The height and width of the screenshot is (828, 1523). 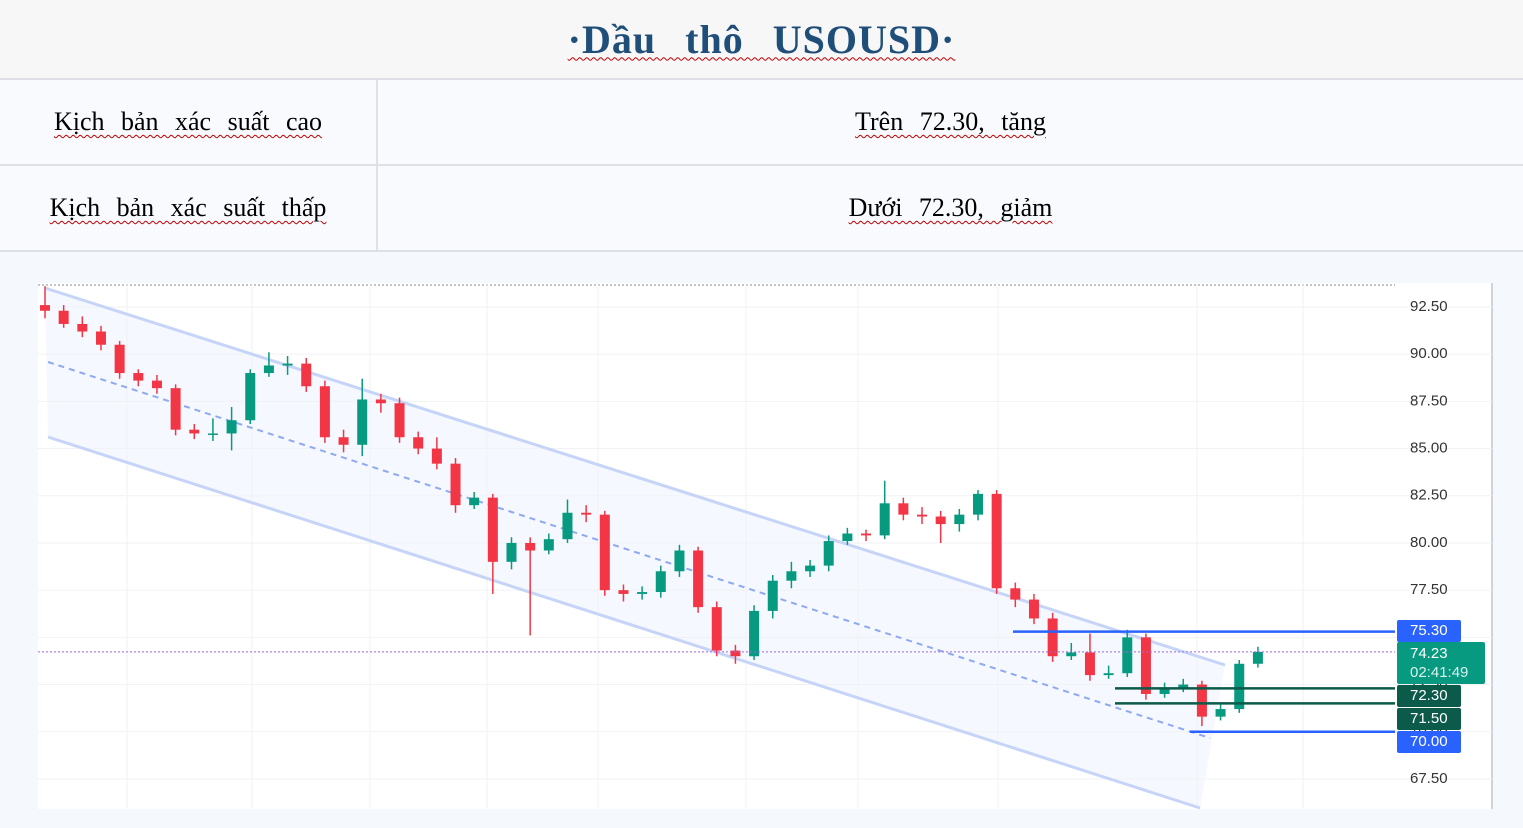 I want to click on y-tick-label: 90.00, so click(x=1429, y=353).